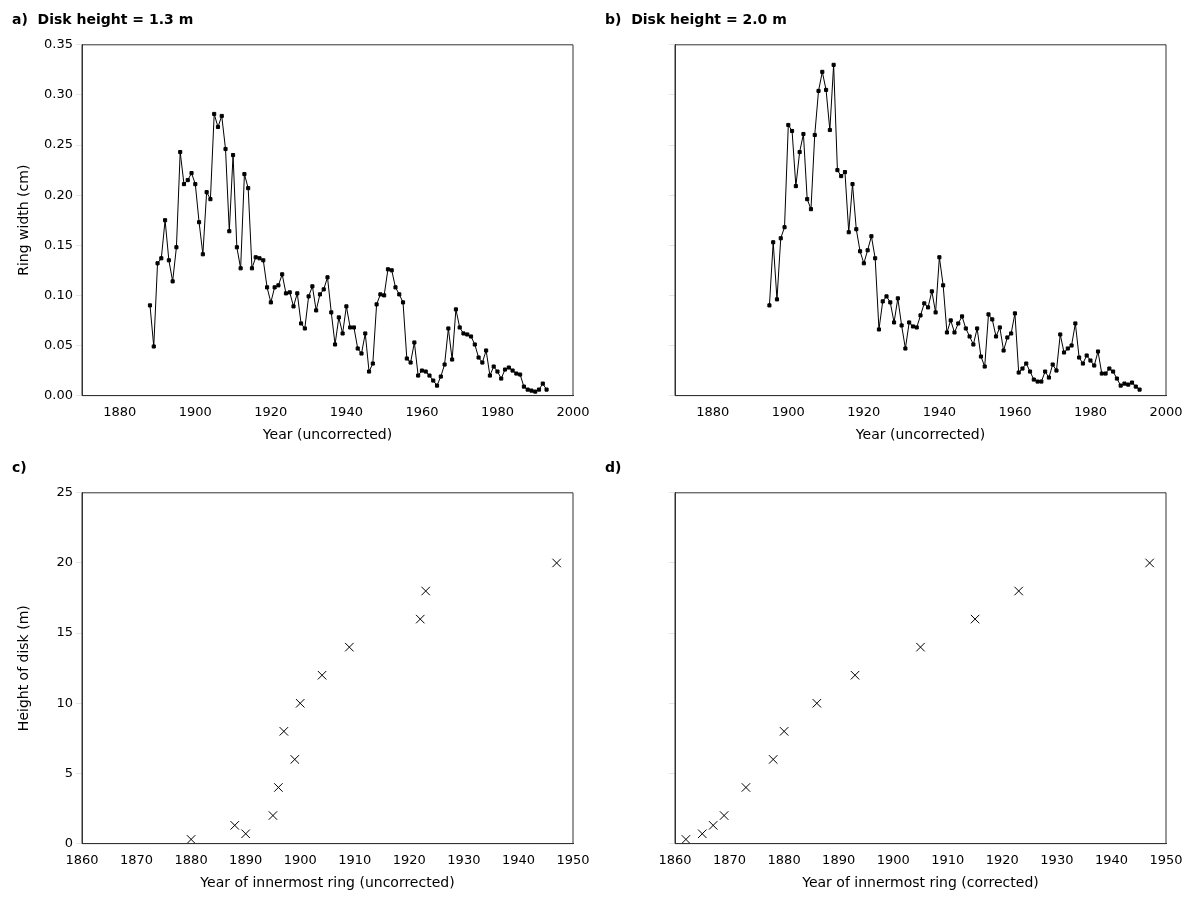 This screenshot has width=1197, height=910. I want to click on y-tick-label: 0.10, so click(58, 294).